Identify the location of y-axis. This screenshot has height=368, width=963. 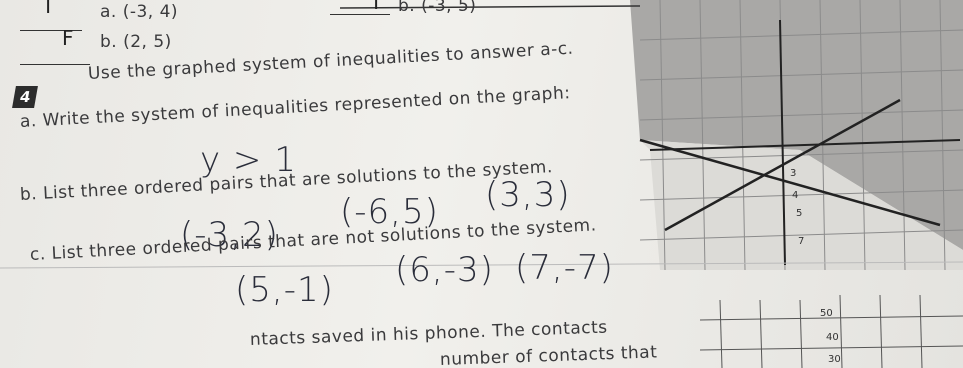
(782, 142).